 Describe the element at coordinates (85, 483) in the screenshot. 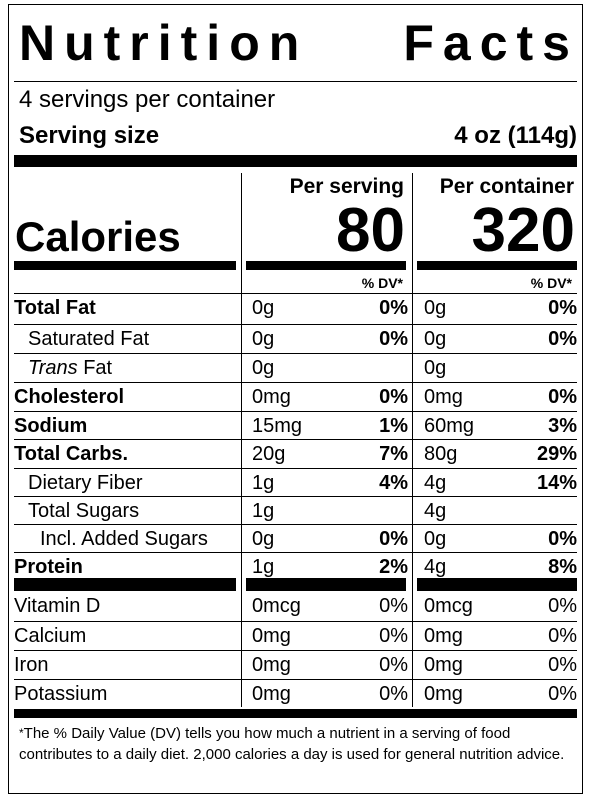

I see `nutrient-name: Dietary Fiber` at that location.